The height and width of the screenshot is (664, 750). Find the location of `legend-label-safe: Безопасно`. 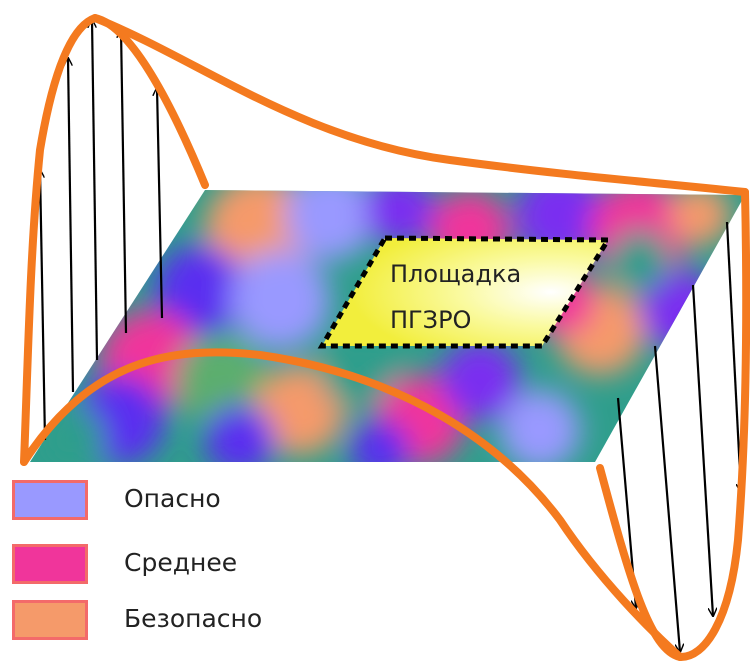

legend-label-safe: Безопасно is located at coordinates (193, 618).